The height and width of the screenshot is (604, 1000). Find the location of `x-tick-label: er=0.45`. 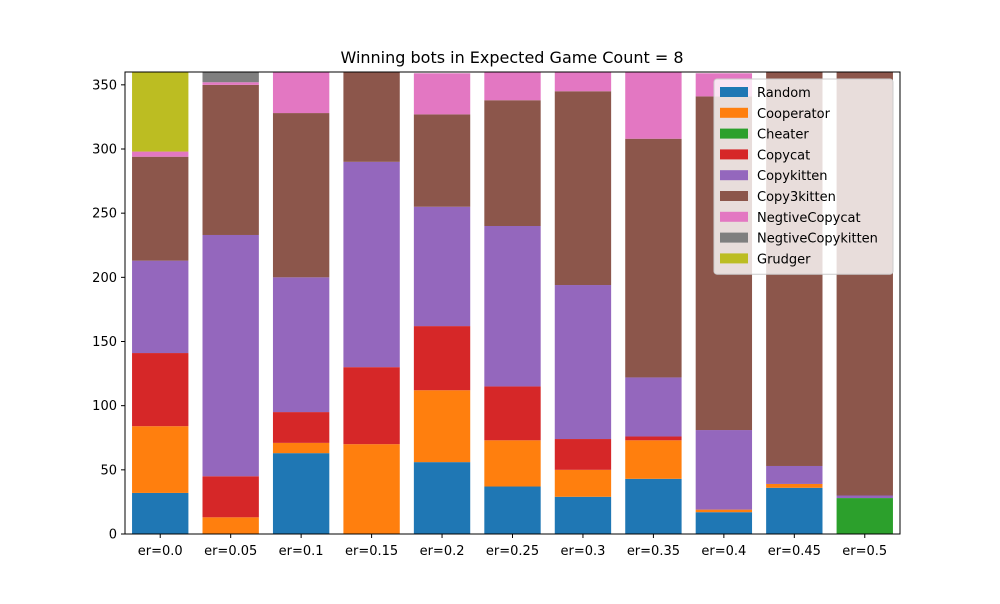

x-tick-label: er=0.45 is located at coordinates (794, 551).